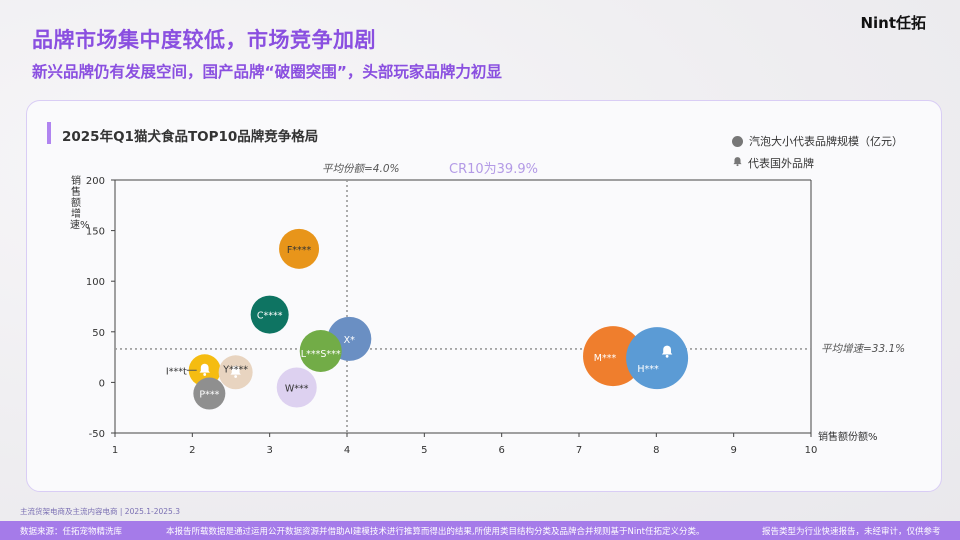 The height and width of the screenshot is (540, 960). I want to click on page-title: 品牌市场集中度较低，市场竞争加剧, so click(204, 40).